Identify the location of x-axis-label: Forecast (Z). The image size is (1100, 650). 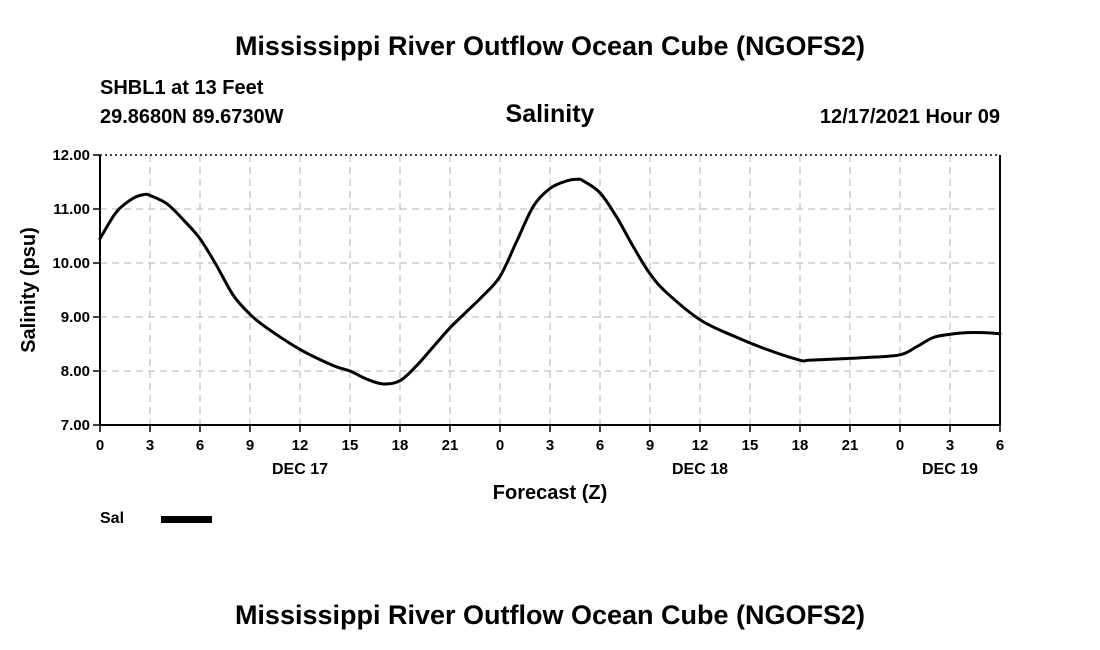
(550, 493).